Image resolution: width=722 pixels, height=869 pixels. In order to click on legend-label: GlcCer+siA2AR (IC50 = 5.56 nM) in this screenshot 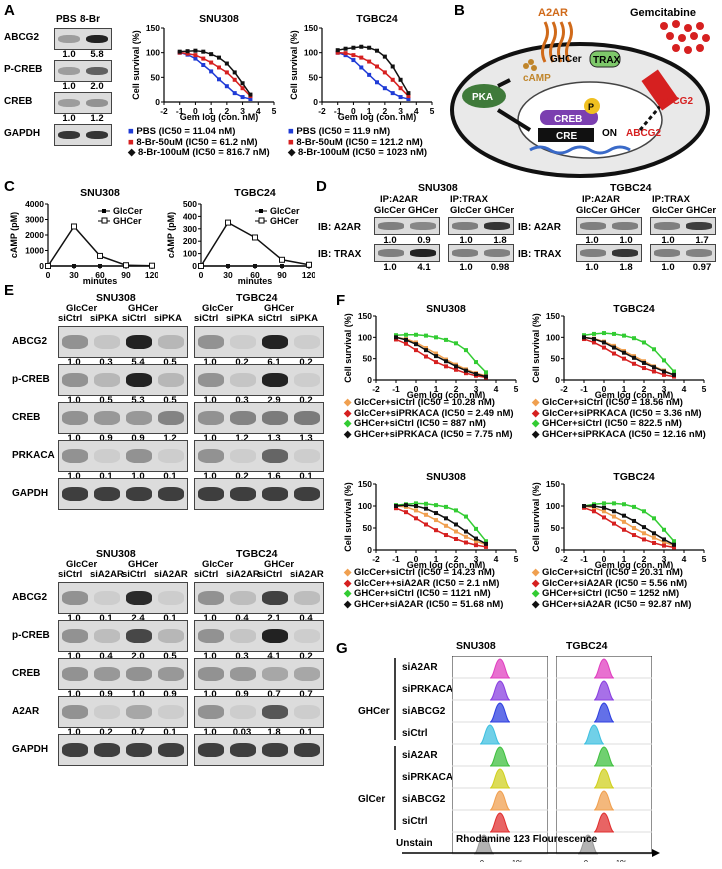, I will do `click(614, 583)`.